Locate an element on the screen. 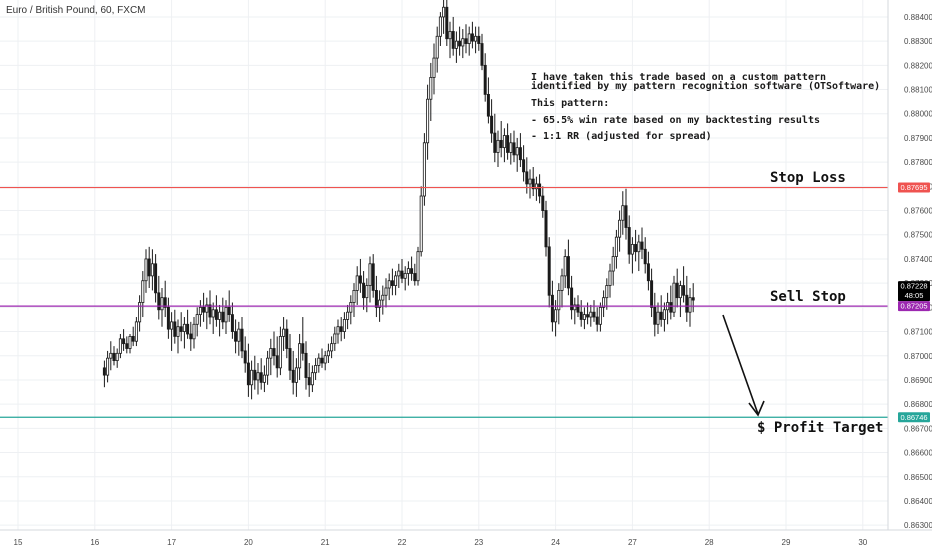 The width and height of the screenshot is (932, 550). x-tick-label: 22 is located at coordinates (402, 542).